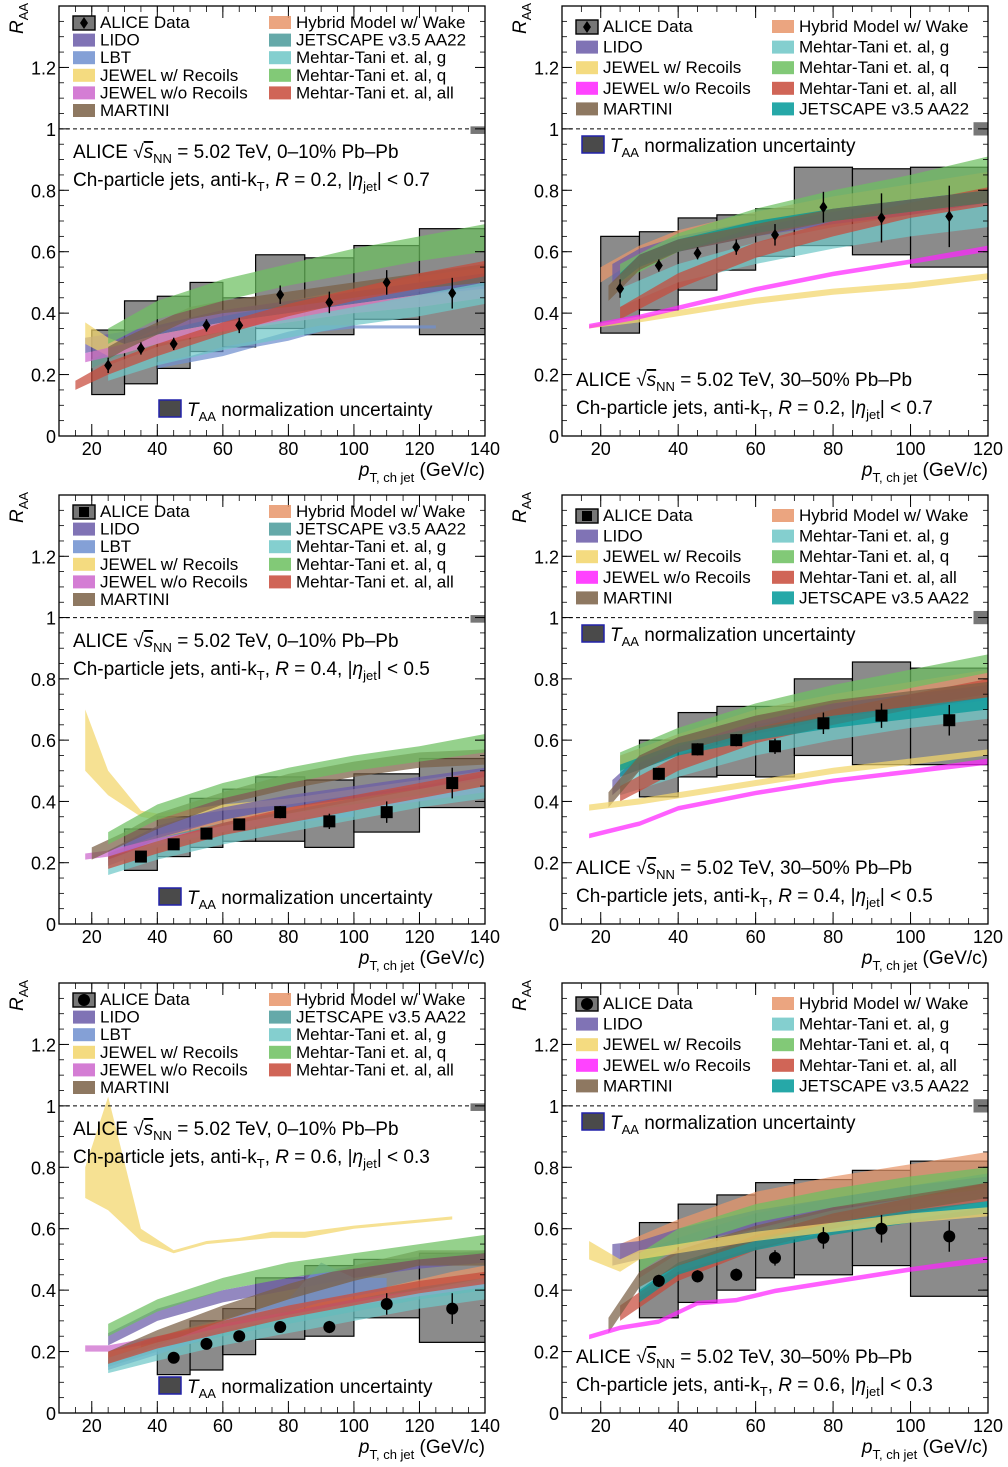 The image size is (1008, 1467). I want to click on model-band-mehtar-tani-et-al-all, so click(280, 325).